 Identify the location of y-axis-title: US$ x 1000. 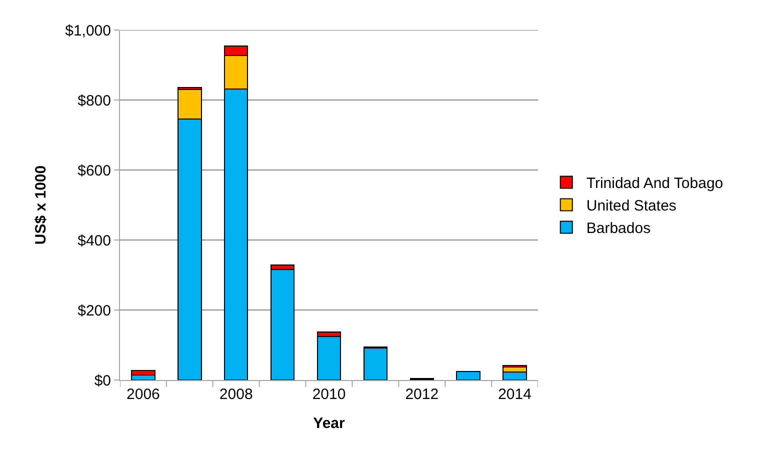
(41, 205).